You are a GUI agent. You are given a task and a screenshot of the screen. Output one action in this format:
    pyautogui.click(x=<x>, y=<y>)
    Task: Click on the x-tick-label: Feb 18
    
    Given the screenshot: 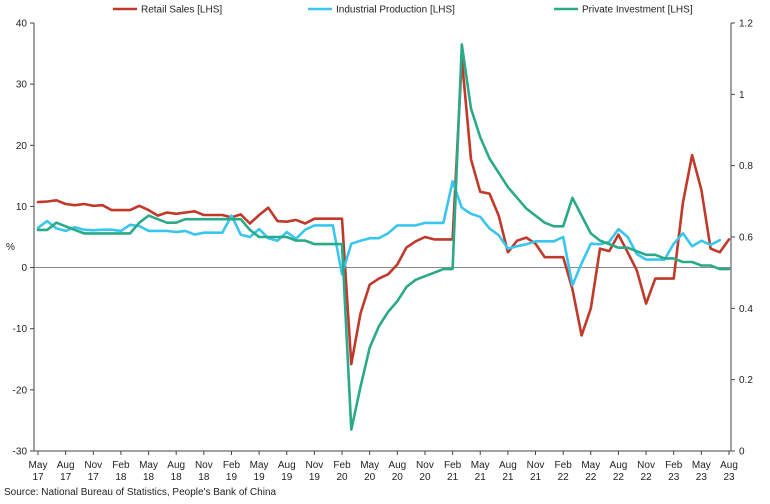 What is the action you would take?
    pyautogui.click(x=121, y=471)
    